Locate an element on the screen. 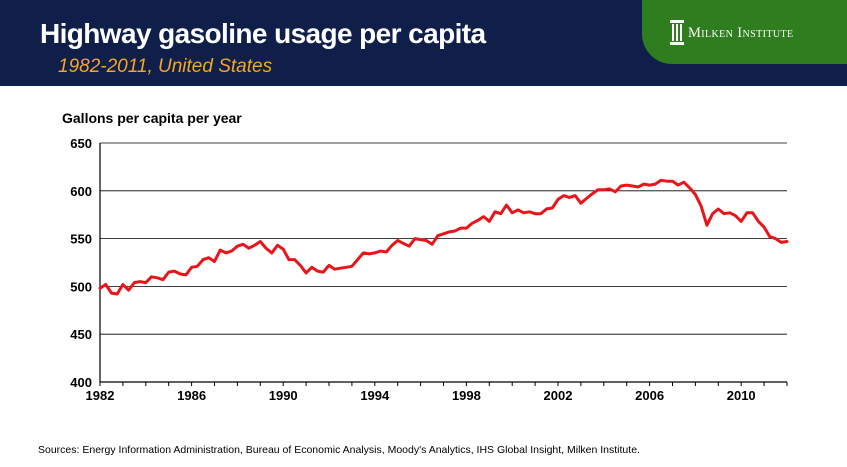 The height and width of the screenshot is (467, 847). x-tick-label: 2010 is located at coordinates (741, 395).